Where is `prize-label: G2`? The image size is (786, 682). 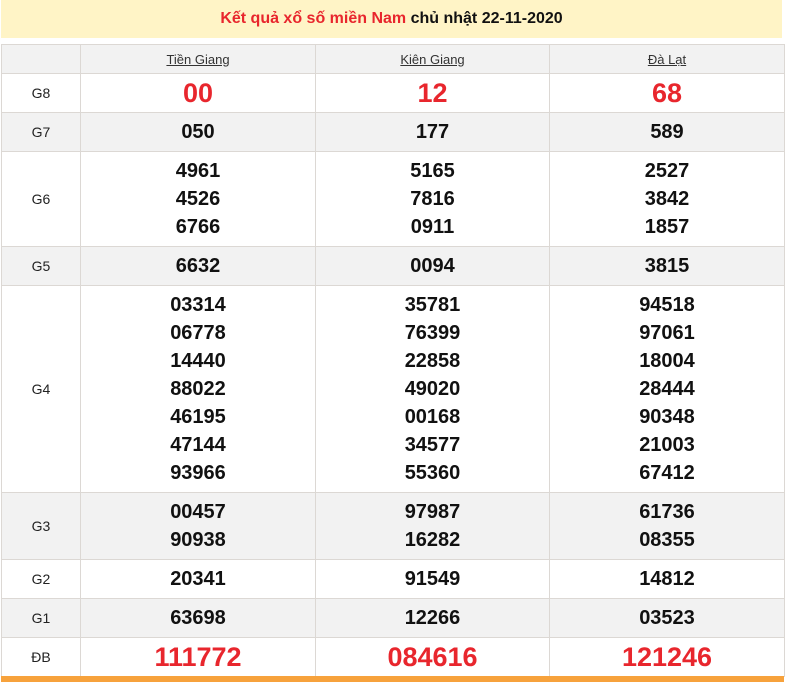
prize-label: G2 is located at coordinates (41, 579).